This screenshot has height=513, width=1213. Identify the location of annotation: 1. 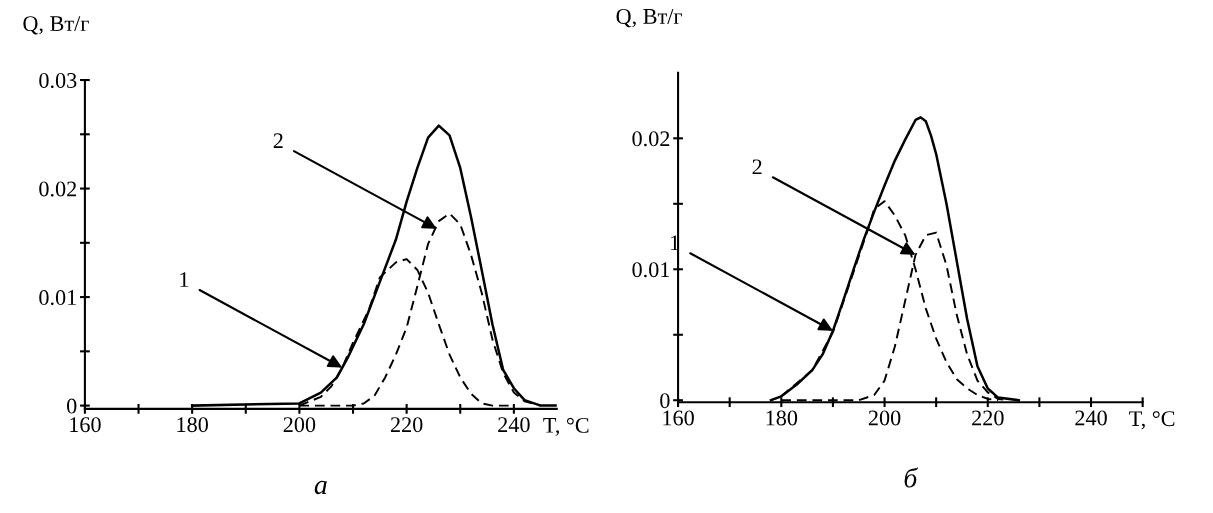
(184, 279).